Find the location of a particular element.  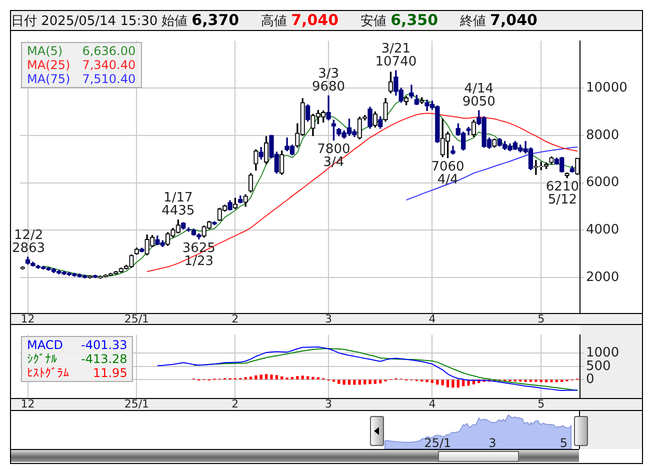

text: ﾋｽﾄｸﾞﾗﾑ is located at coordinates (48, 373).